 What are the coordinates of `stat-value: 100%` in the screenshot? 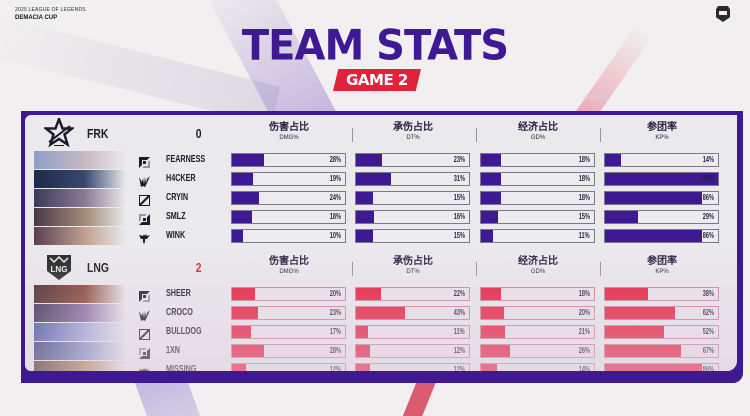 It's located at (706, 178).